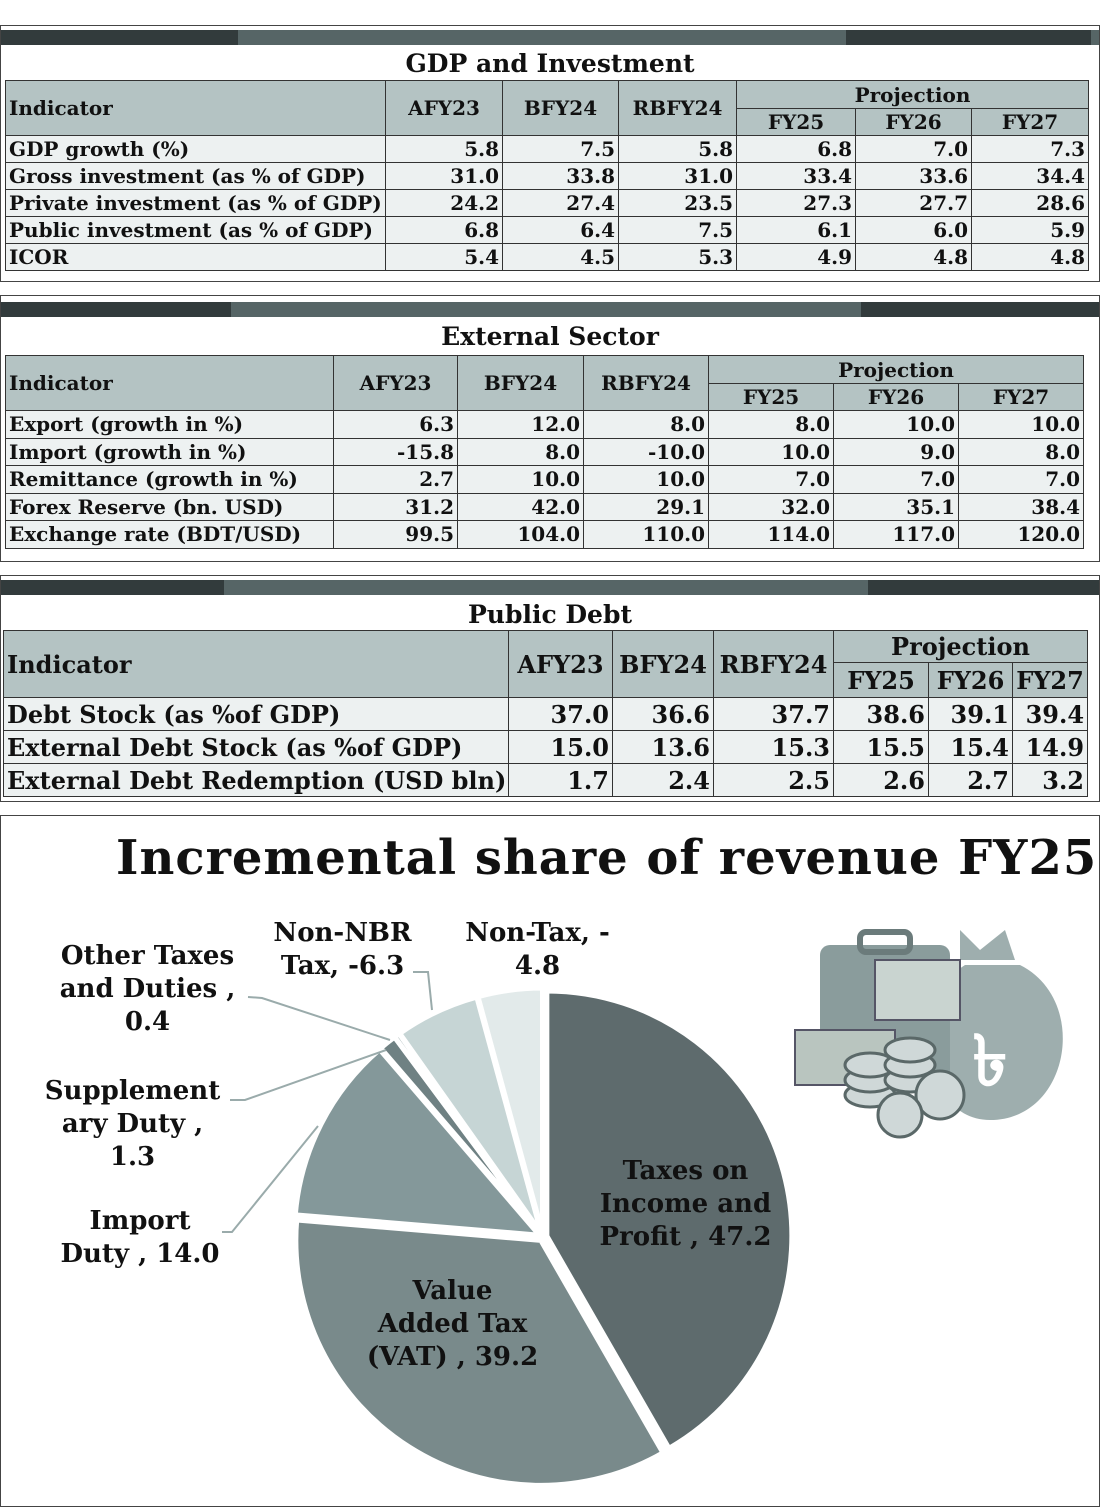 The width and height of the screenshot is (1110, 1507). Describe the element at coordinates (560, 714) in the screenshot. I see `cell-value: 37.0` at that location.